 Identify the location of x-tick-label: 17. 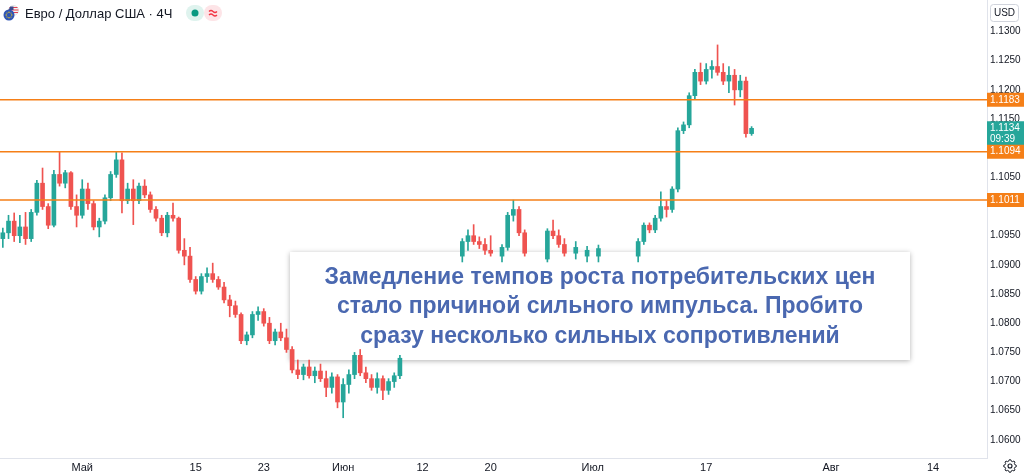
(706, 466).